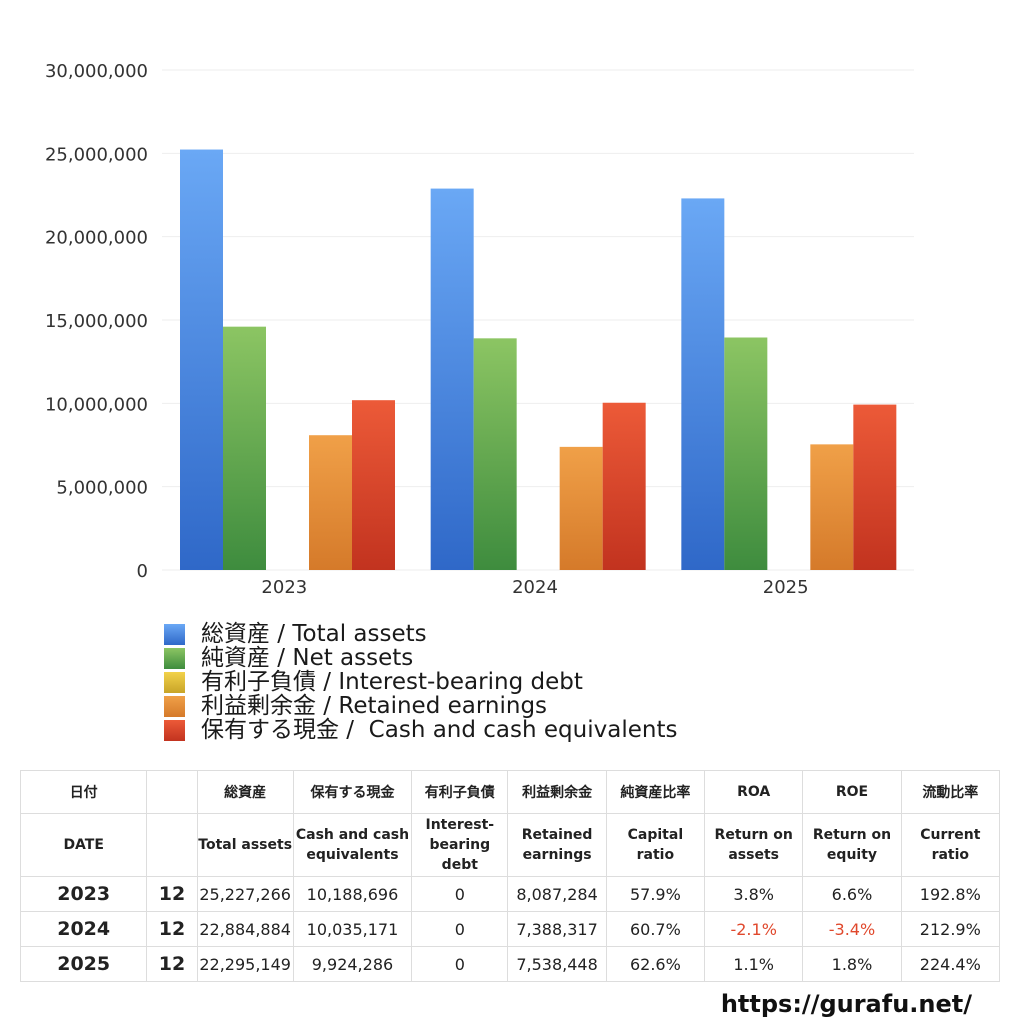 Image resolution: width=1024 pixels, height=1024 pixels. I want to click on x-axis-ticks: 2023 2024 2025, so click(534, 587).